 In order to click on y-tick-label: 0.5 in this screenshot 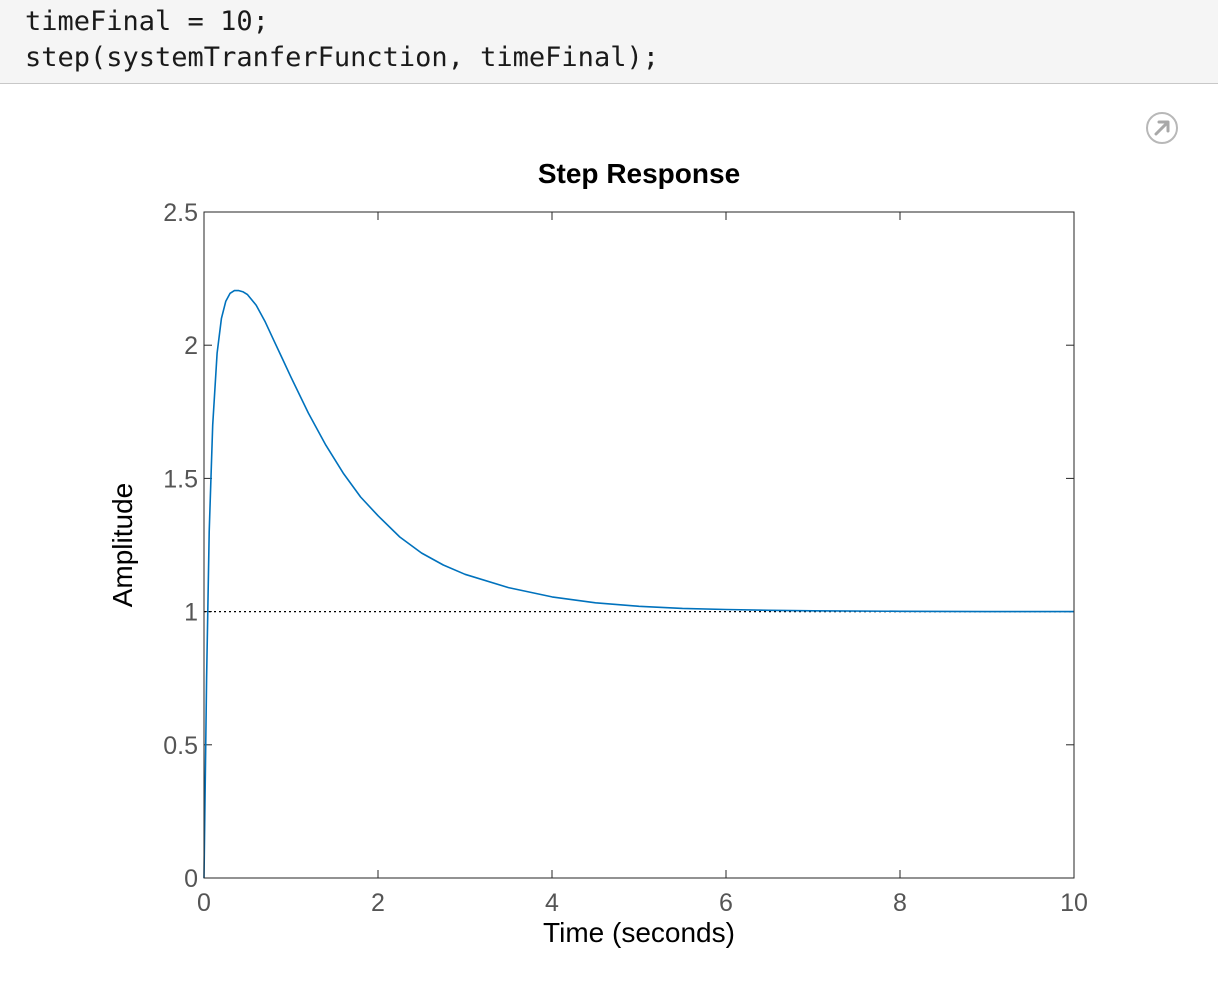, I will do `click(180, 746)`.